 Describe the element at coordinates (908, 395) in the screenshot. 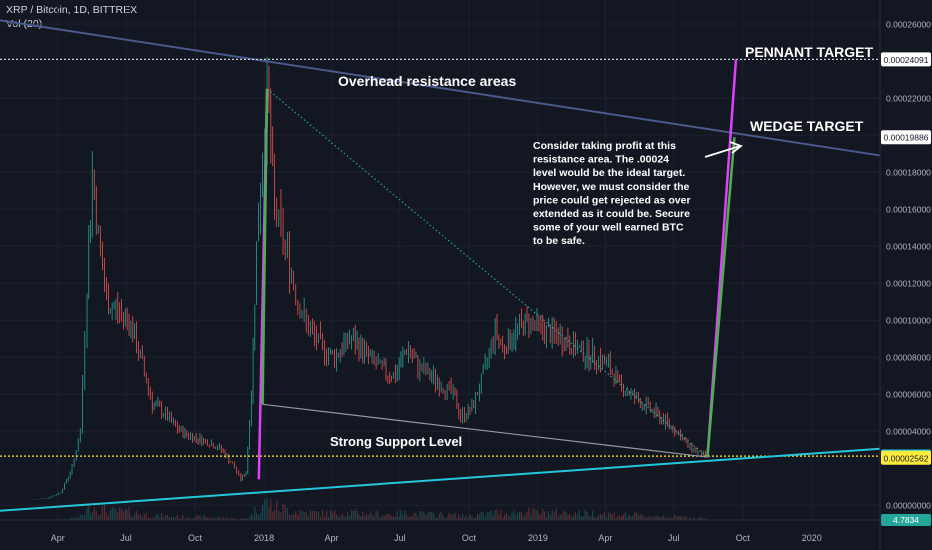

I see `y-tick-label: 0.00006000` at that location.